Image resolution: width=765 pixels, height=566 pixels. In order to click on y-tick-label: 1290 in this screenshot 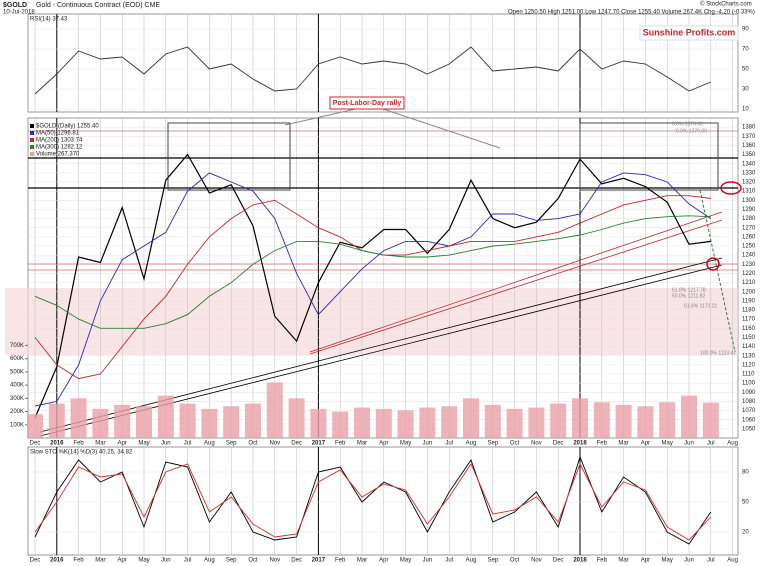, I will do `click(749, 210)`.